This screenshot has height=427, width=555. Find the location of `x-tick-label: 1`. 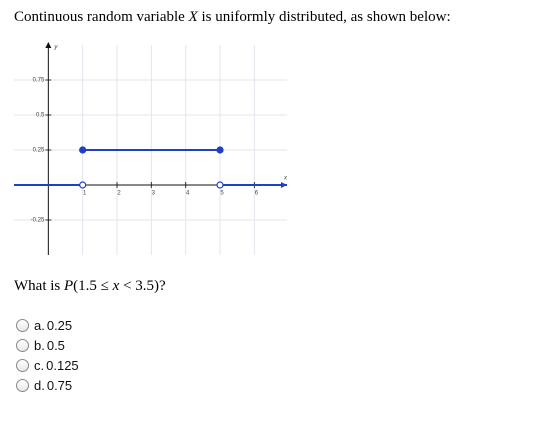

x-tick-label: 1 is located at coordinates (85, 194).